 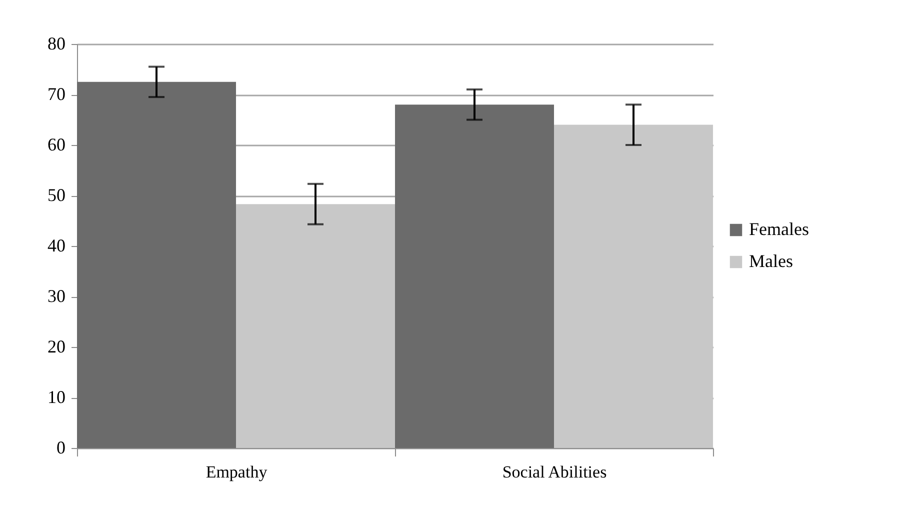 I want to click on y-tick-label: 40, so click(x=57, y=246).